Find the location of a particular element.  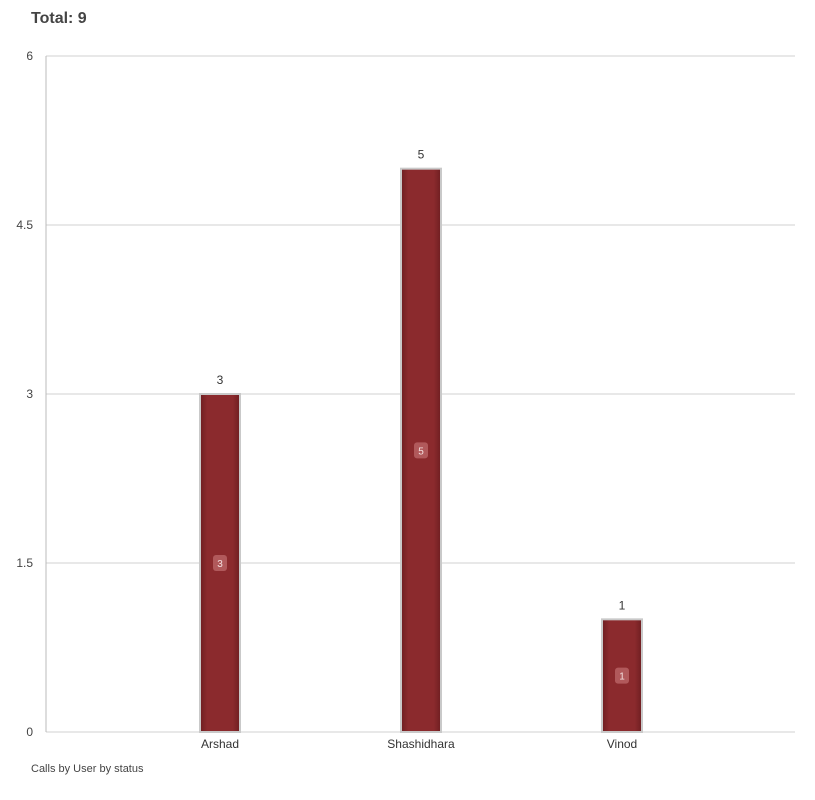

inner-data-label: 1 is located at coordinates (622, 677).